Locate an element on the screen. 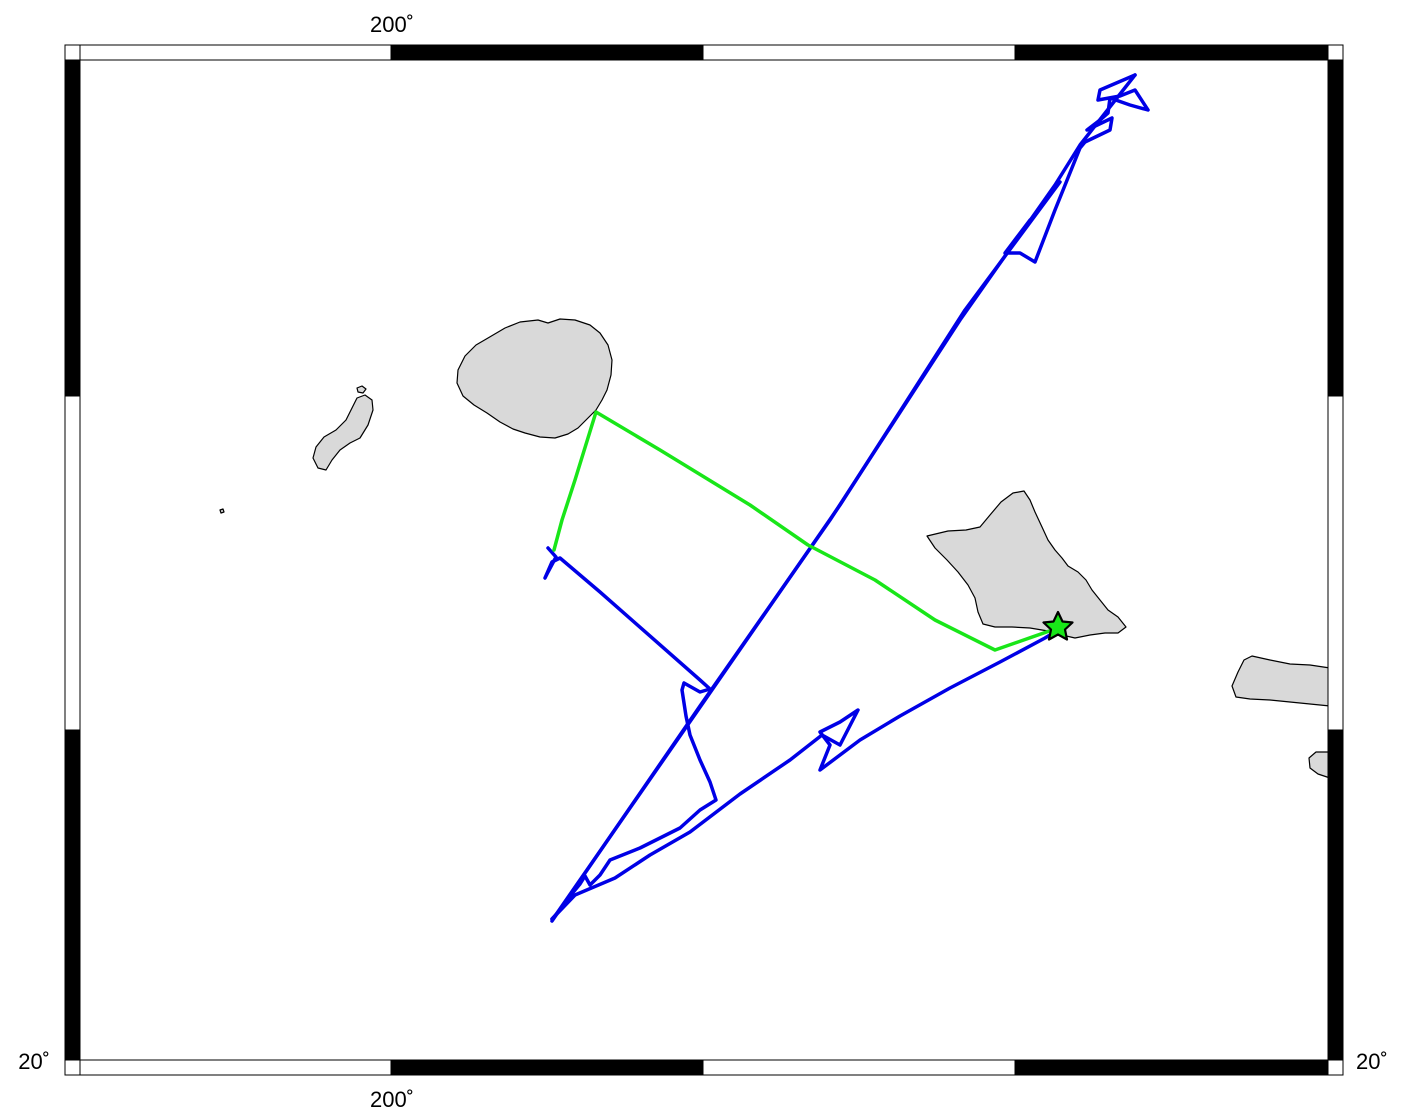 Image resolution: width=1408 pixels, height=1113 pixels. islet-kaula is located at coordinates (222, 511).